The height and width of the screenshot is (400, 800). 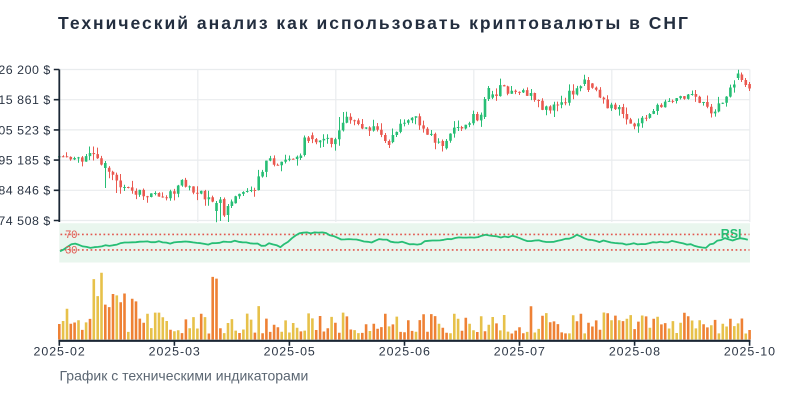 I want to click on svg-text: 30, so click(x=71, y=250).